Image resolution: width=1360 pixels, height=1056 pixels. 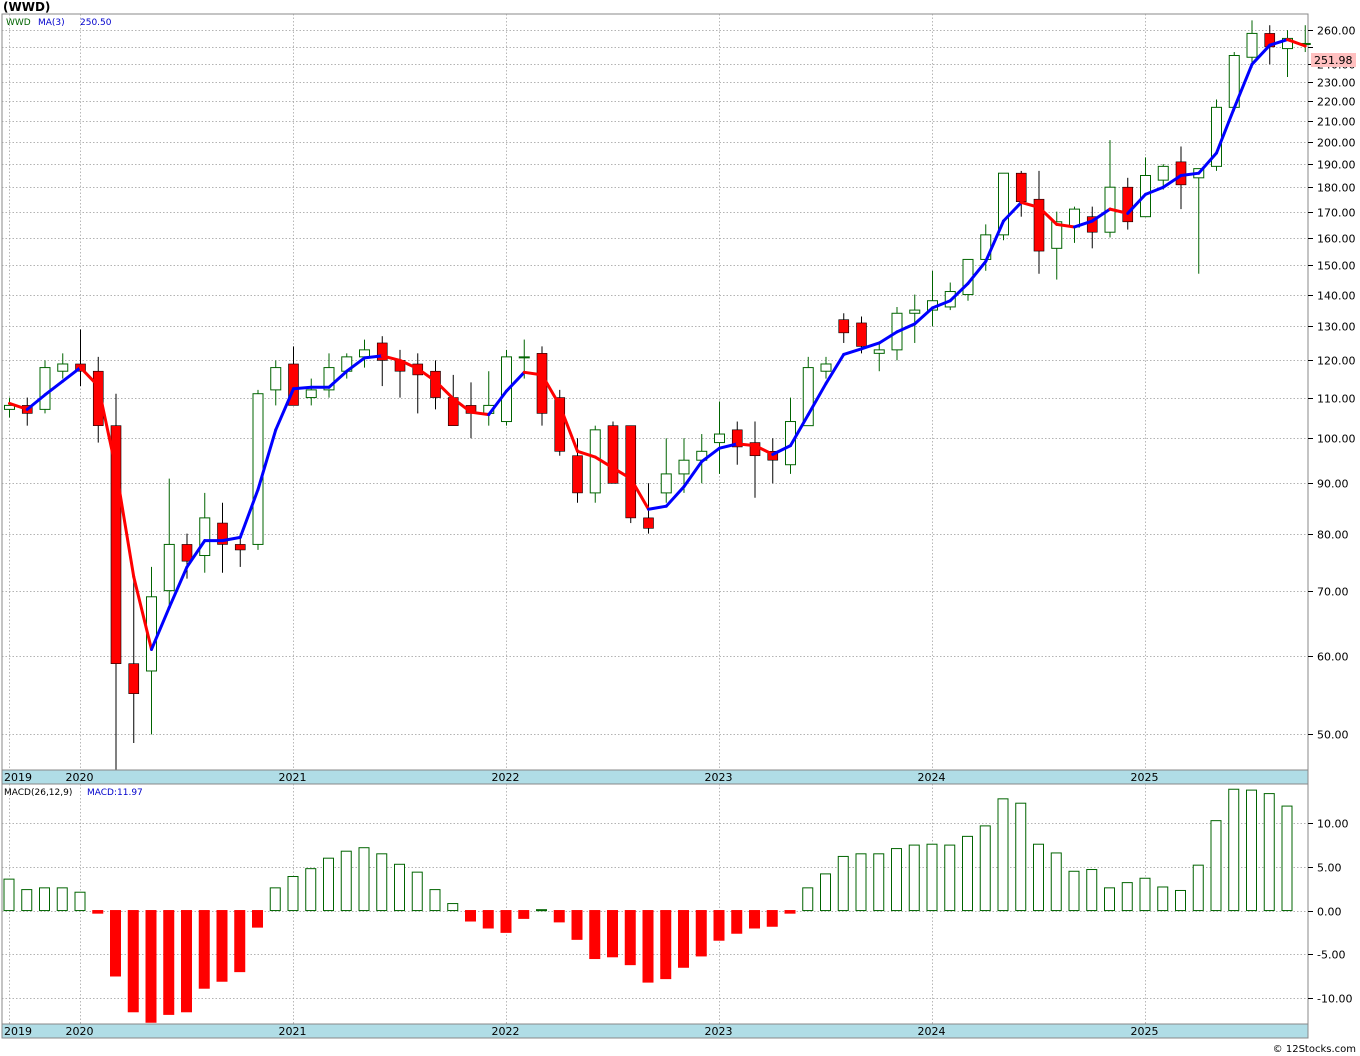 What do you see at coordinates (18, 1031) in the screenshot?
I see `year-label: 2019` at bounding box center [18, 1031].